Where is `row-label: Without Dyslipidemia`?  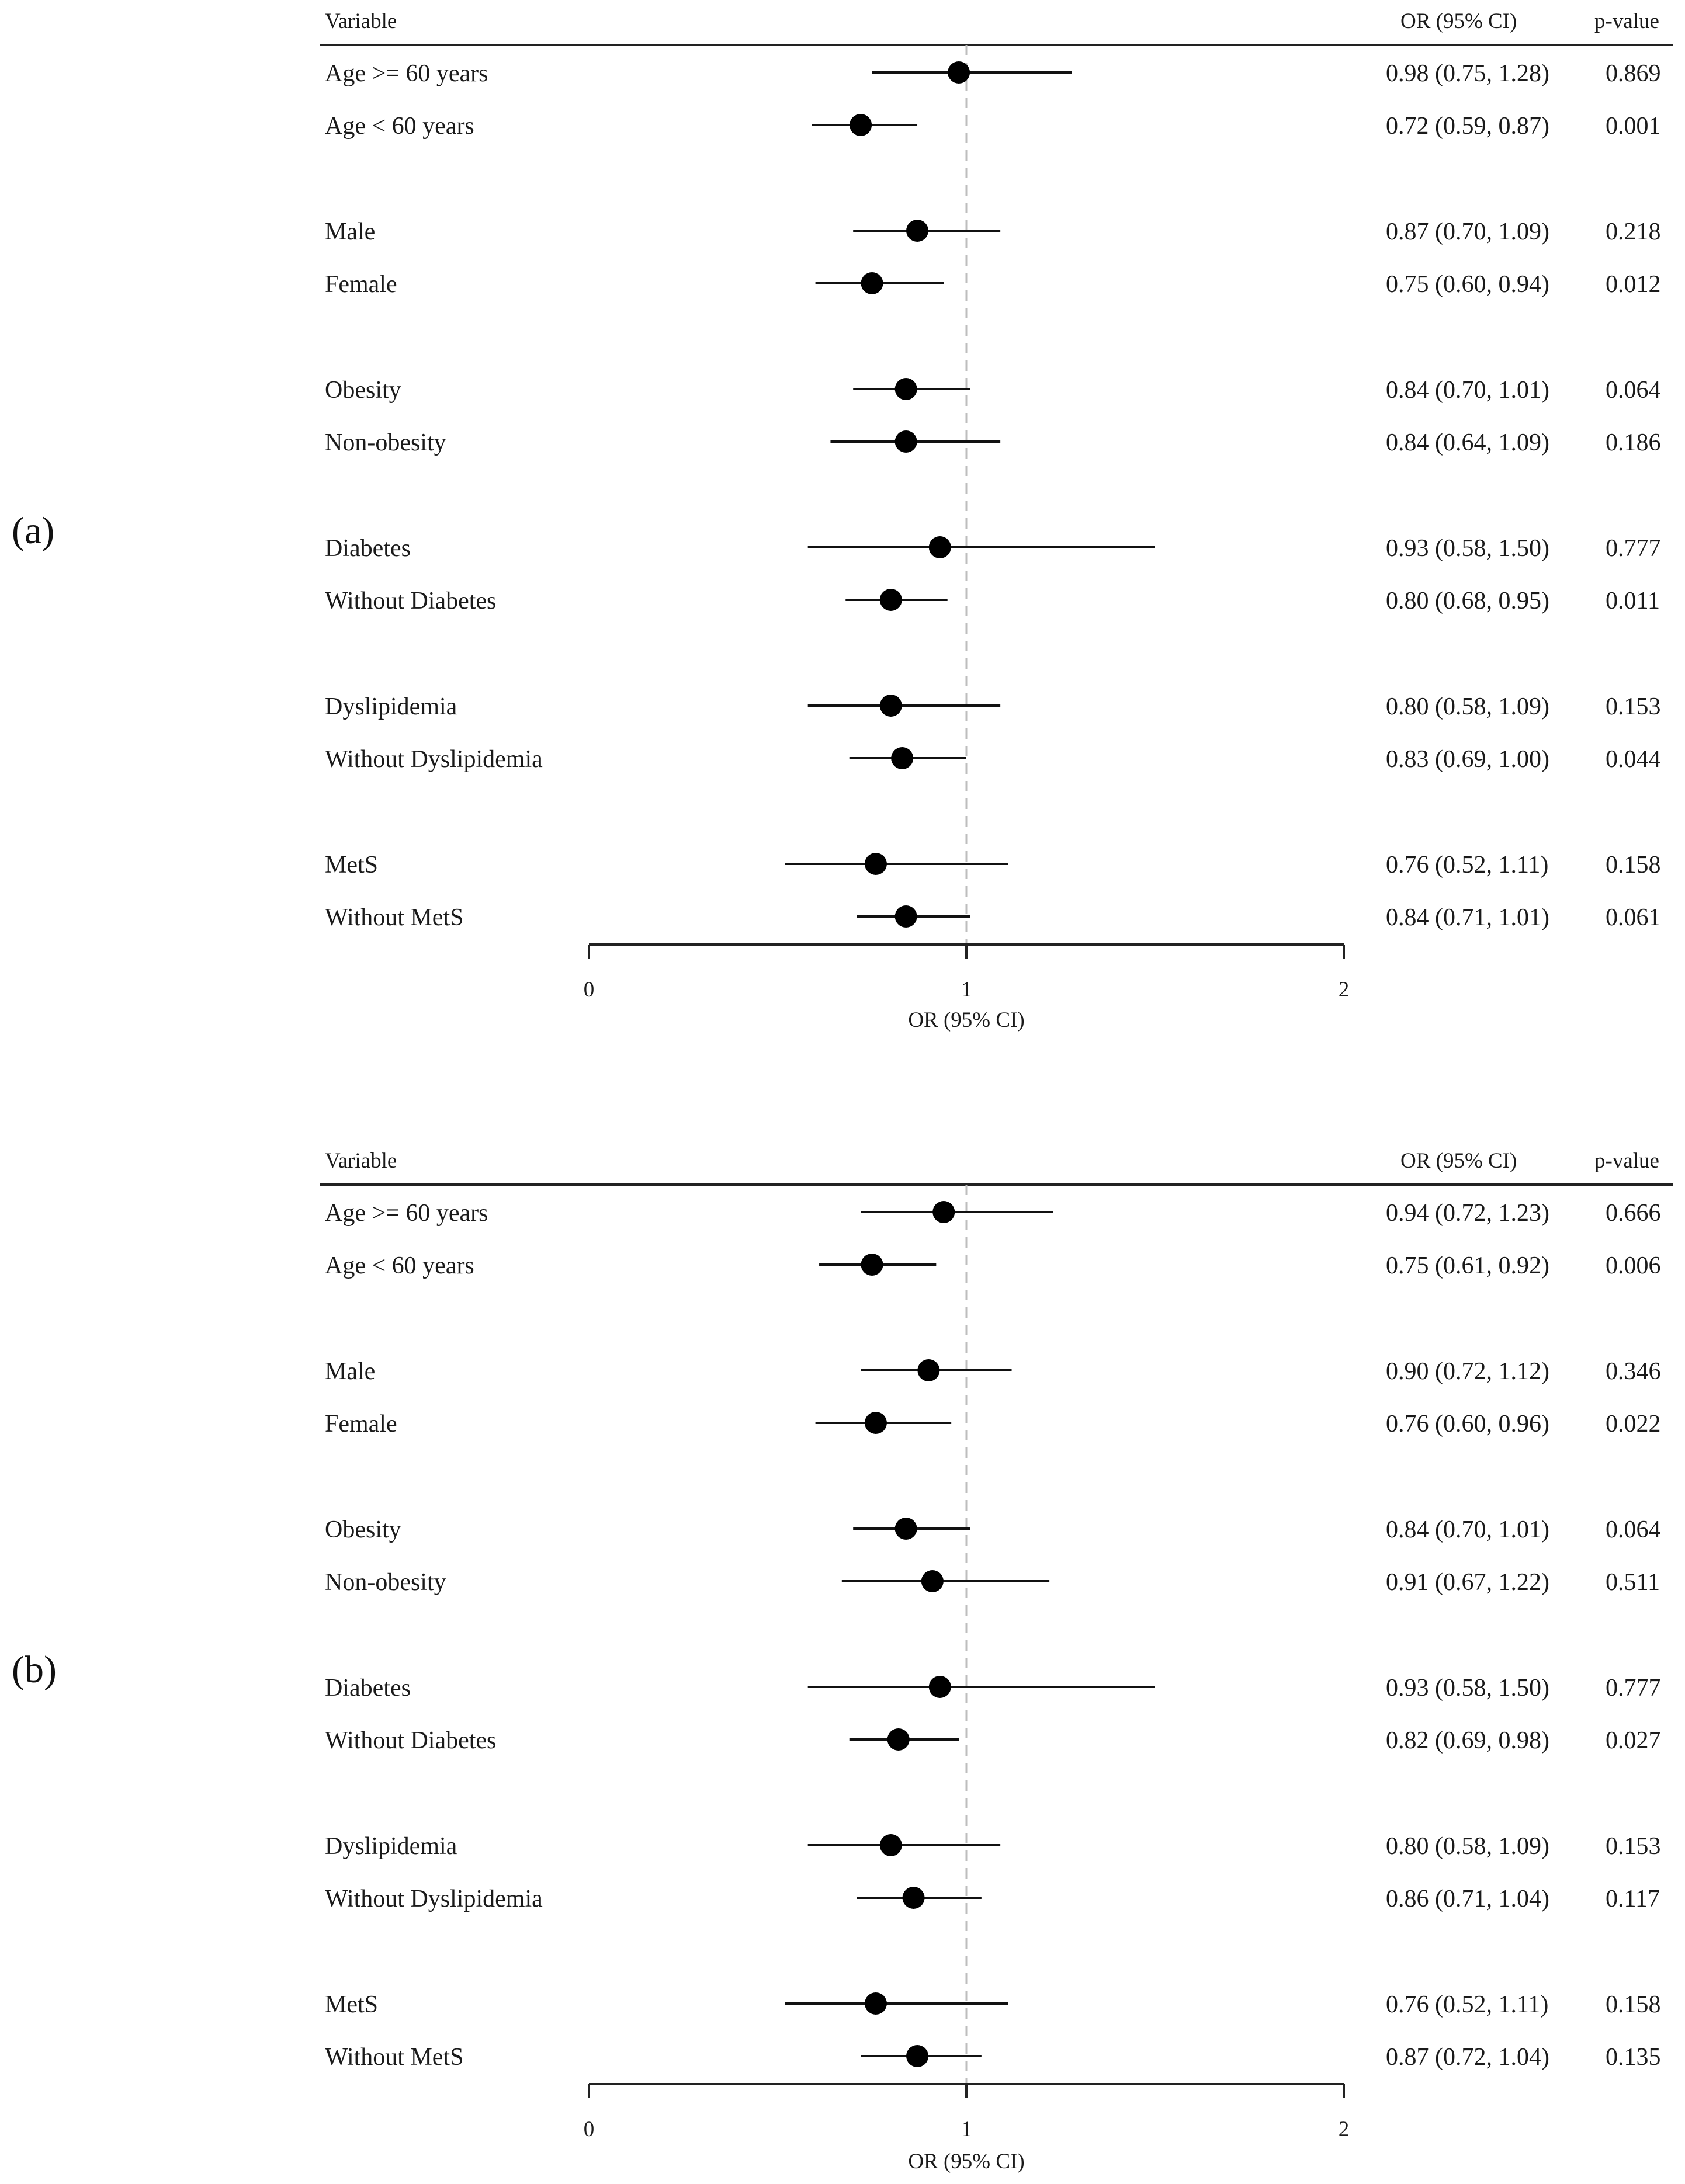
row-label: Without Dyslipidemia is located at coordinates (434, 1899).